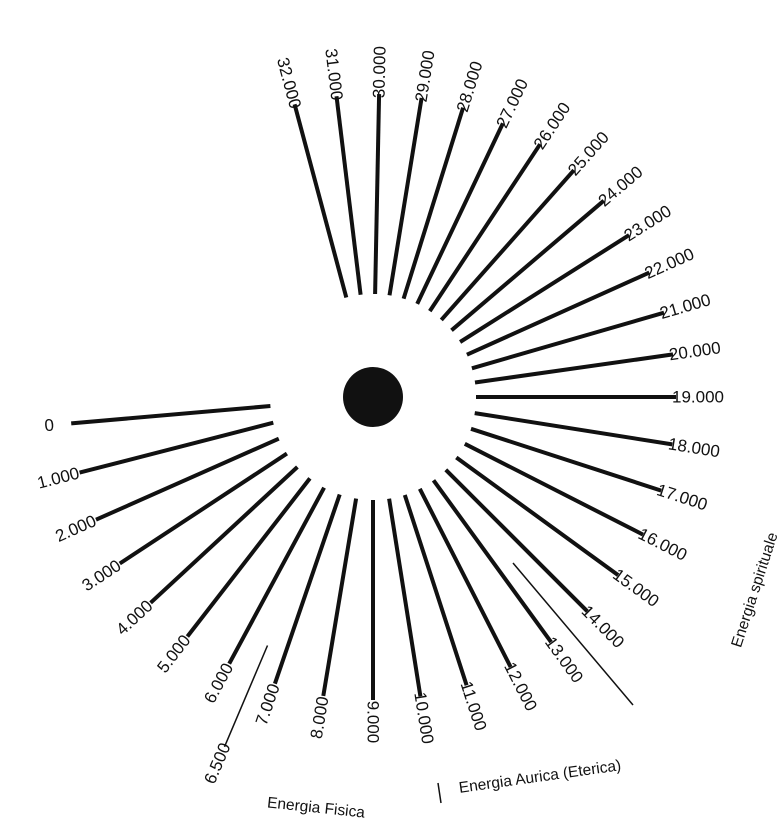 The image size is (781, 838). Describe the element at coordinates (102, 575) in the screenshot. I see `scale-label: 3.000` at that location.